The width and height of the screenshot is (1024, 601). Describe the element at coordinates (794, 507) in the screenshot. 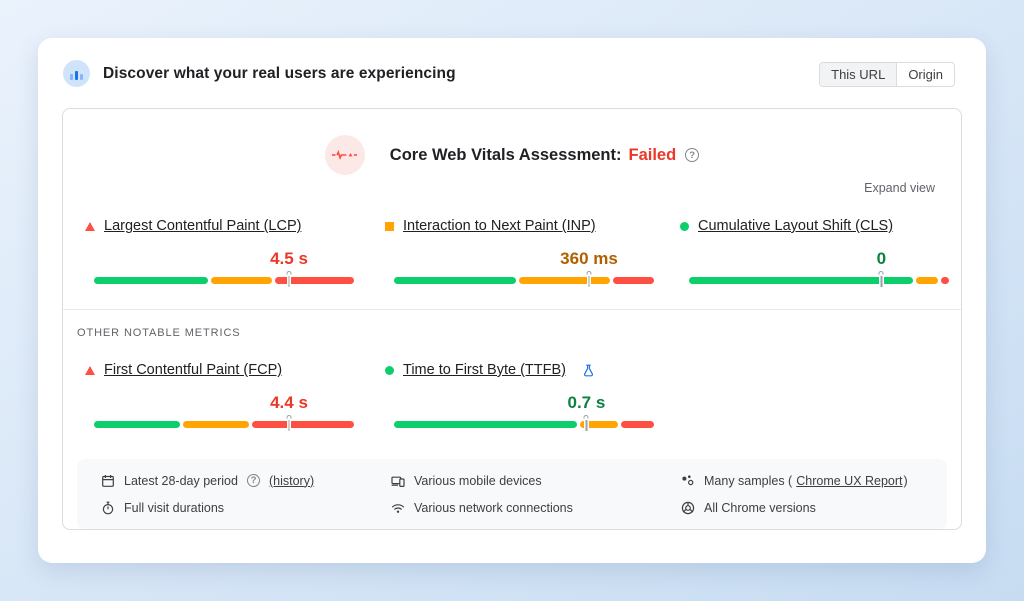

I see `chrome-versions-row: All Chrome versions` at that location.